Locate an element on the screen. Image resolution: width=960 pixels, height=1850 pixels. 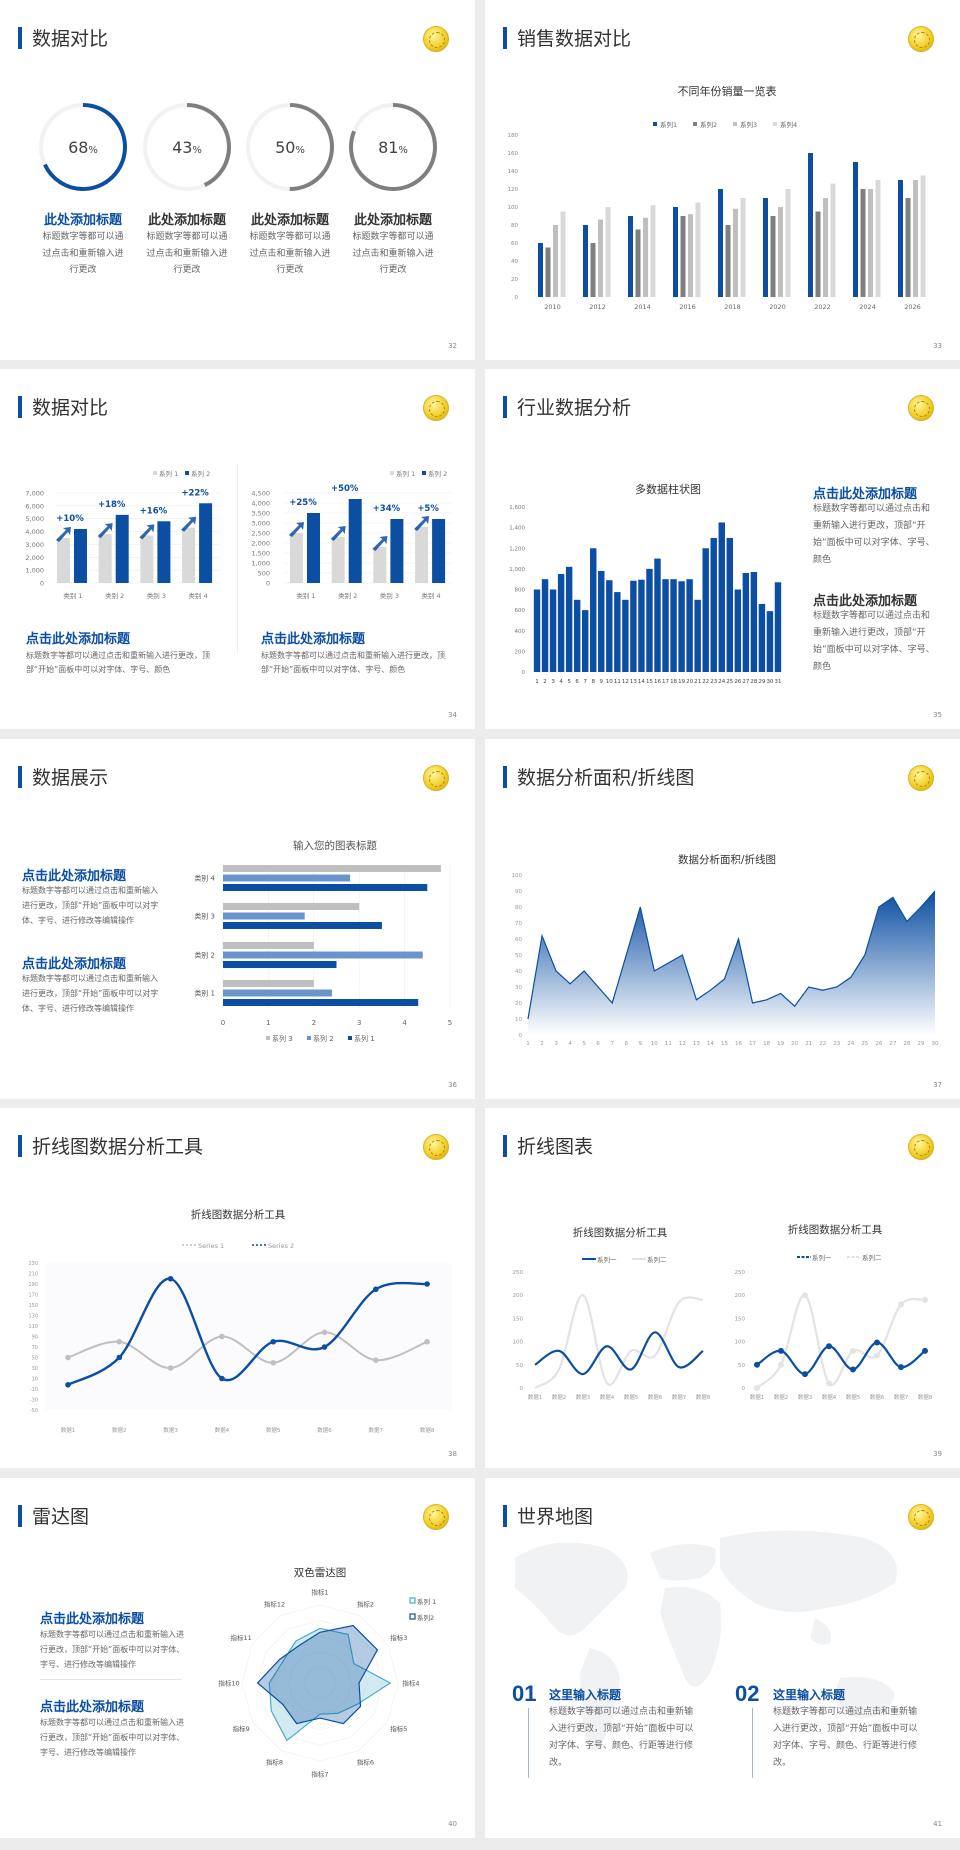
ring-number: 81 is located at coordinates (388, 147).